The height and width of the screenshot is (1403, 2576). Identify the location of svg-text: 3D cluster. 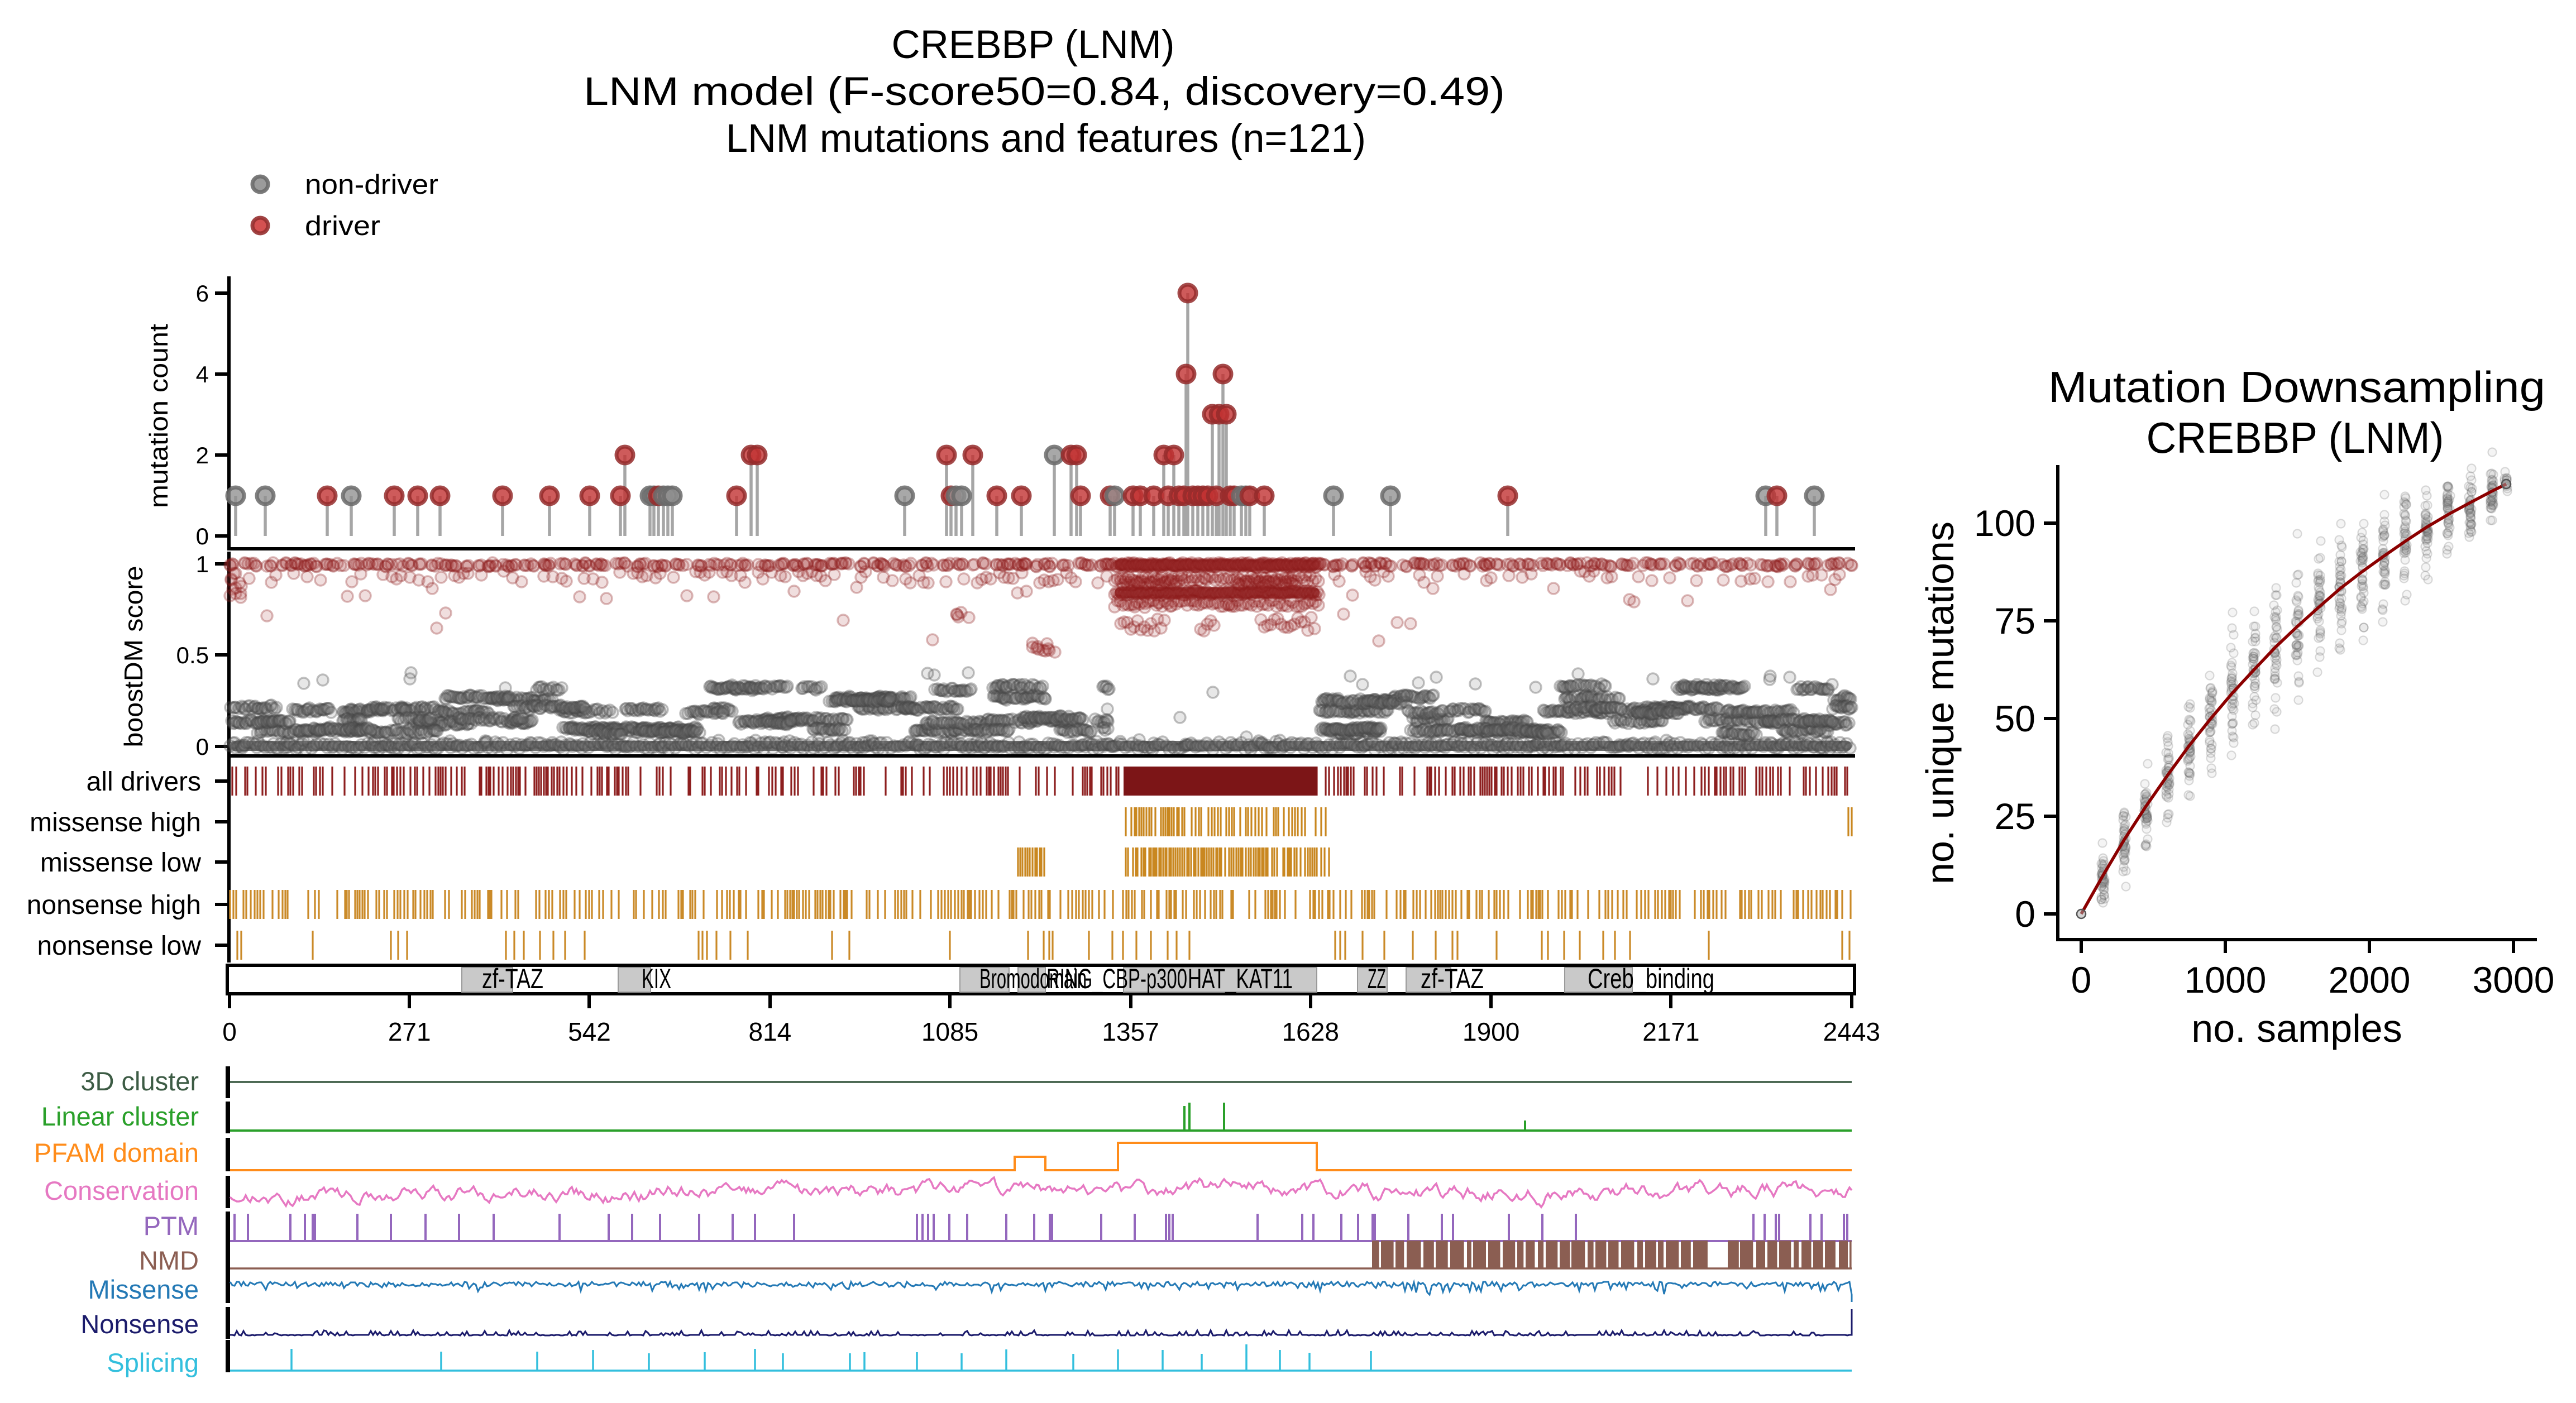
(139, 1081).